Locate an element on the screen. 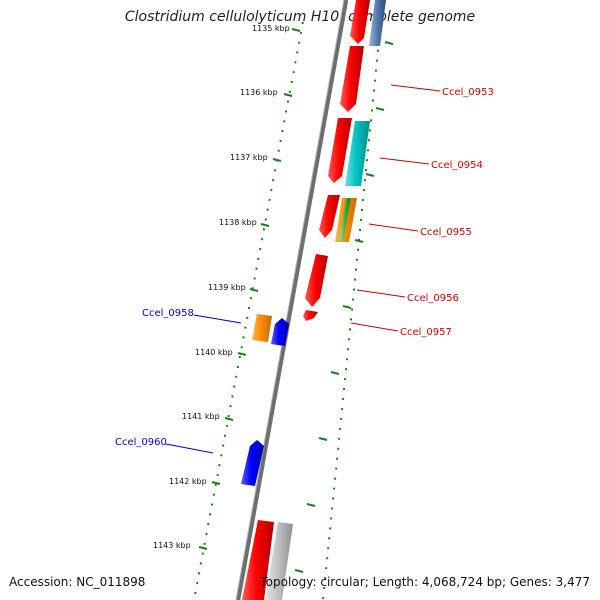  forward-strand-features is located at coordinates (344, 160).